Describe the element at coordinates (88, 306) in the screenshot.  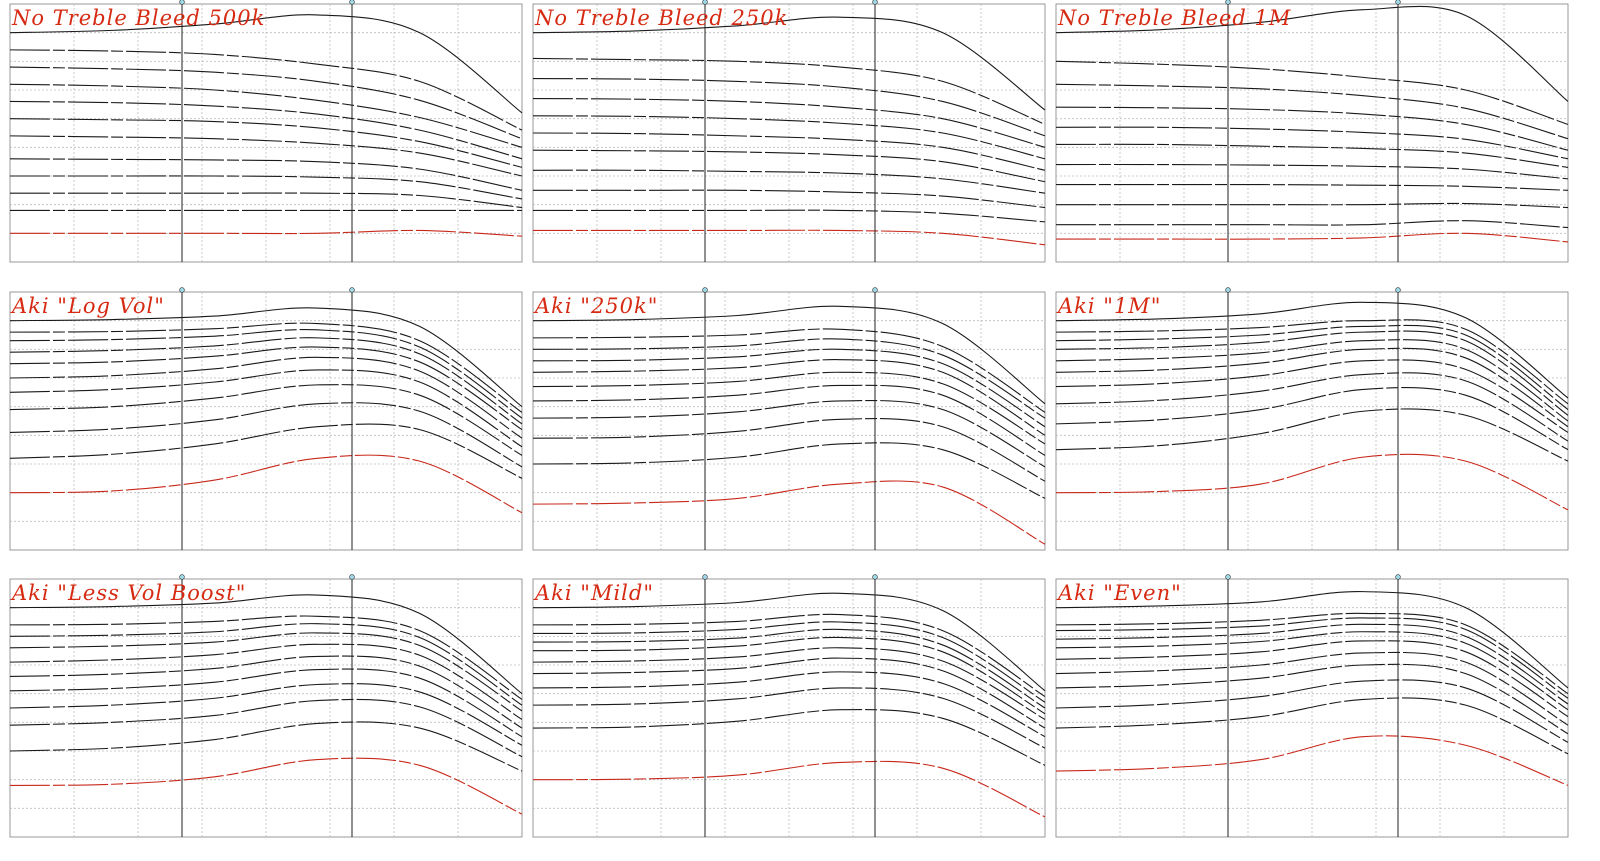
I see `chart-title: Aki "Log Vol"` at that location.